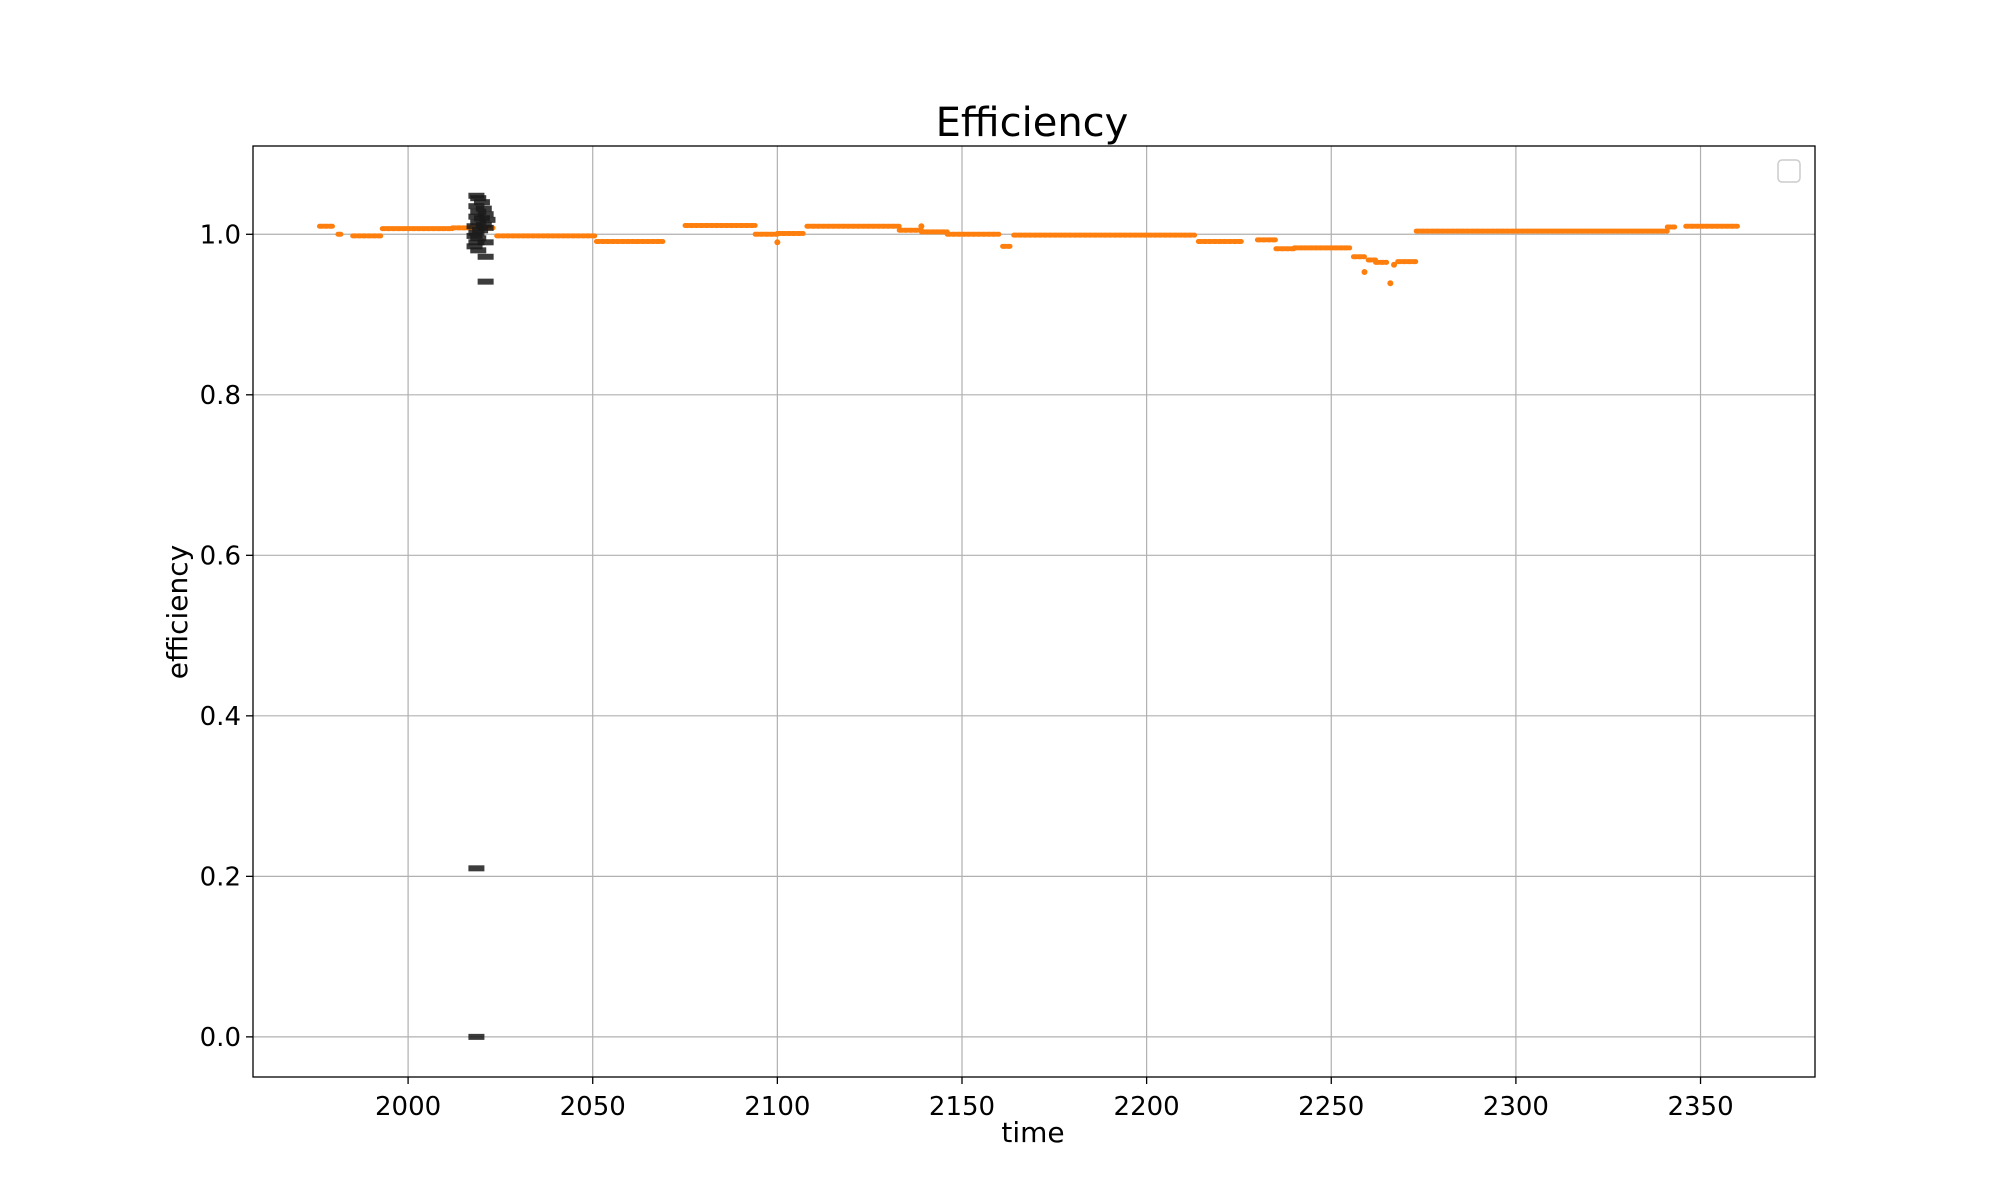  I want to click on x-tick-label: 2300, so click(1516, 1107).